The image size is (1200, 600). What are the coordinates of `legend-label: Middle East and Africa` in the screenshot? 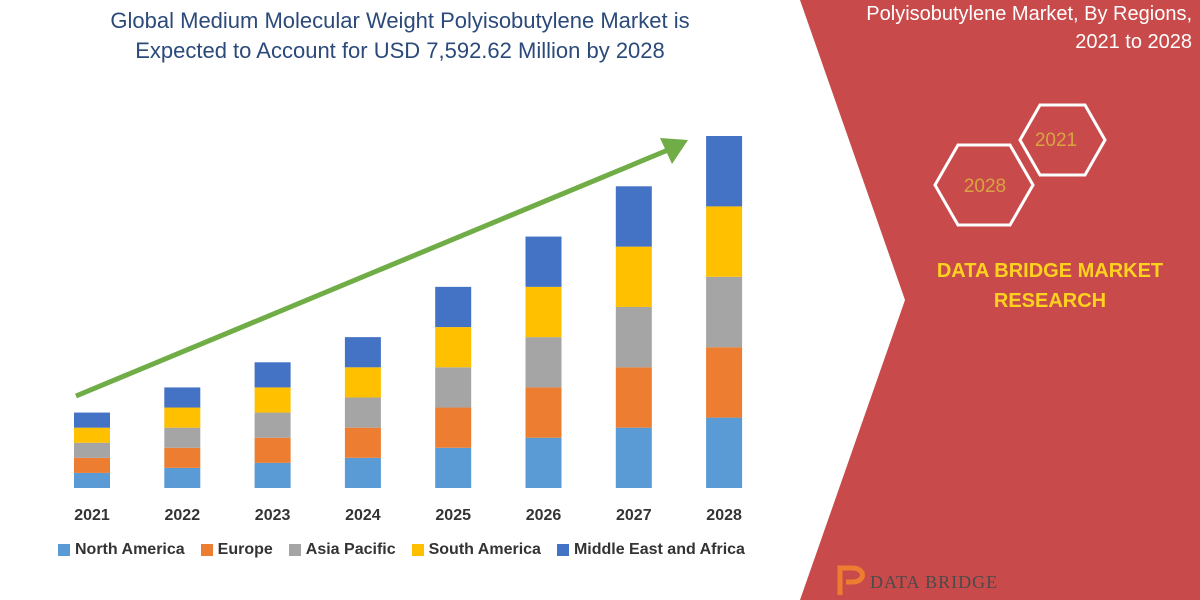 It's located at (659, 549).